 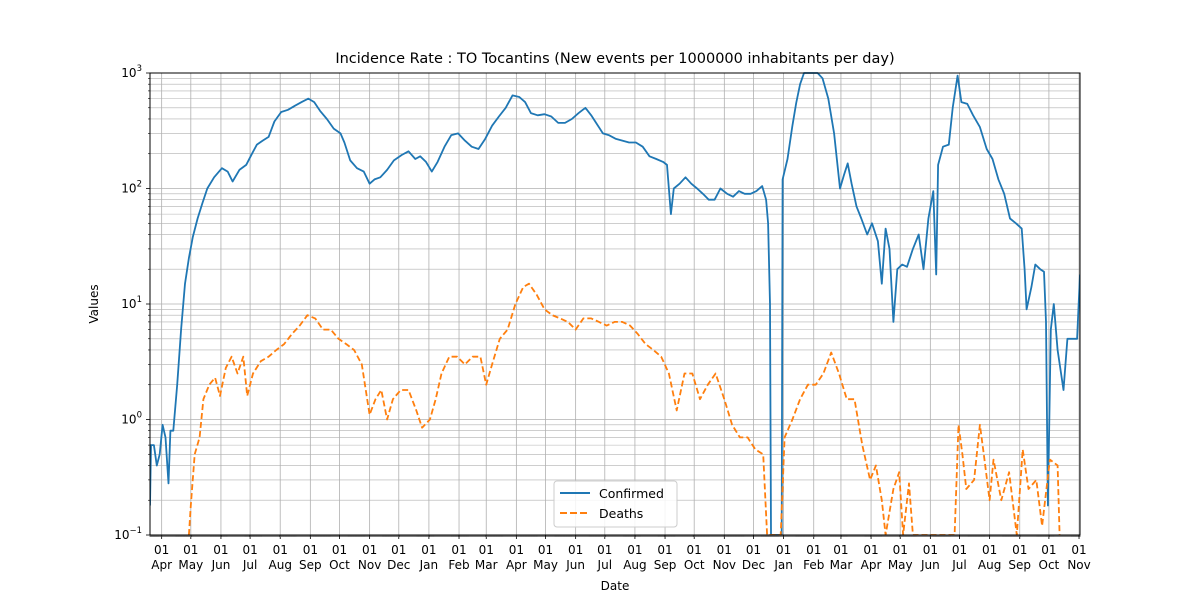 I want to click on y-tick-exponent: 2, so click(x=139, y=185).